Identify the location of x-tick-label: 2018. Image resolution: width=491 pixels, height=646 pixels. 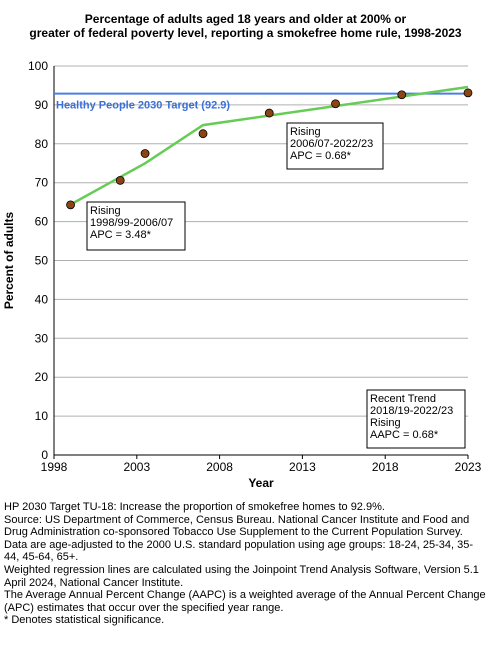
(385, 467).